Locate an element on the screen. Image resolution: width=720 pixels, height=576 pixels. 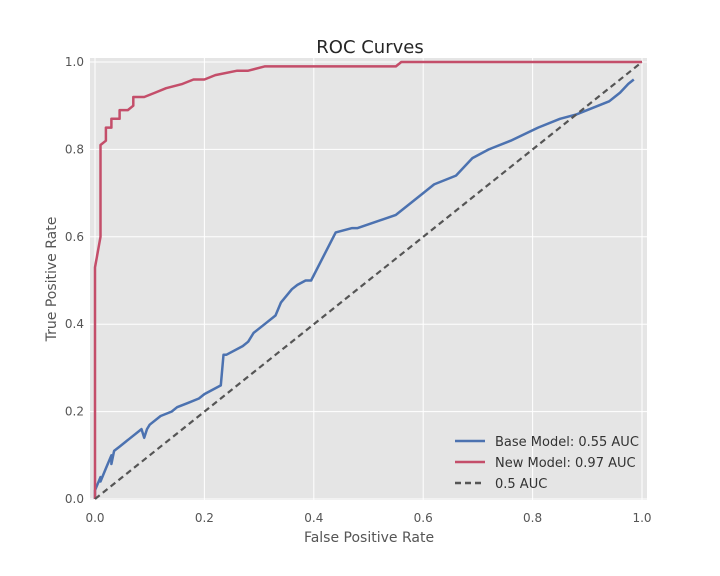
y-tick-label: 0.2 is located at coordinates (74, 412).